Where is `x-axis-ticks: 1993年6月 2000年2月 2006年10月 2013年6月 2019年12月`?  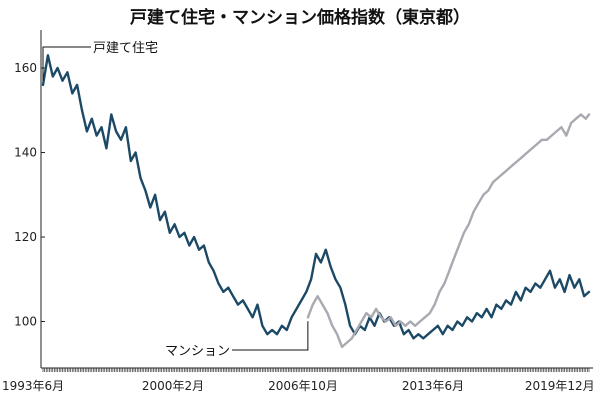 x-axis-ticks: 1993年6月 2000年2月 2006年10月 2013年6月 2019年12月 is located at coordinates (298, 386).